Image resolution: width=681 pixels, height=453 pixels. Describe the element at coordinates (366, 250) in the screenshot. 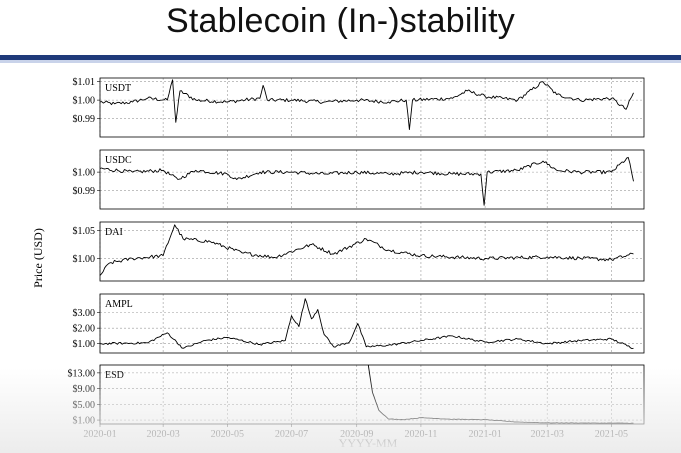

I see `series-line-dai` at that location.